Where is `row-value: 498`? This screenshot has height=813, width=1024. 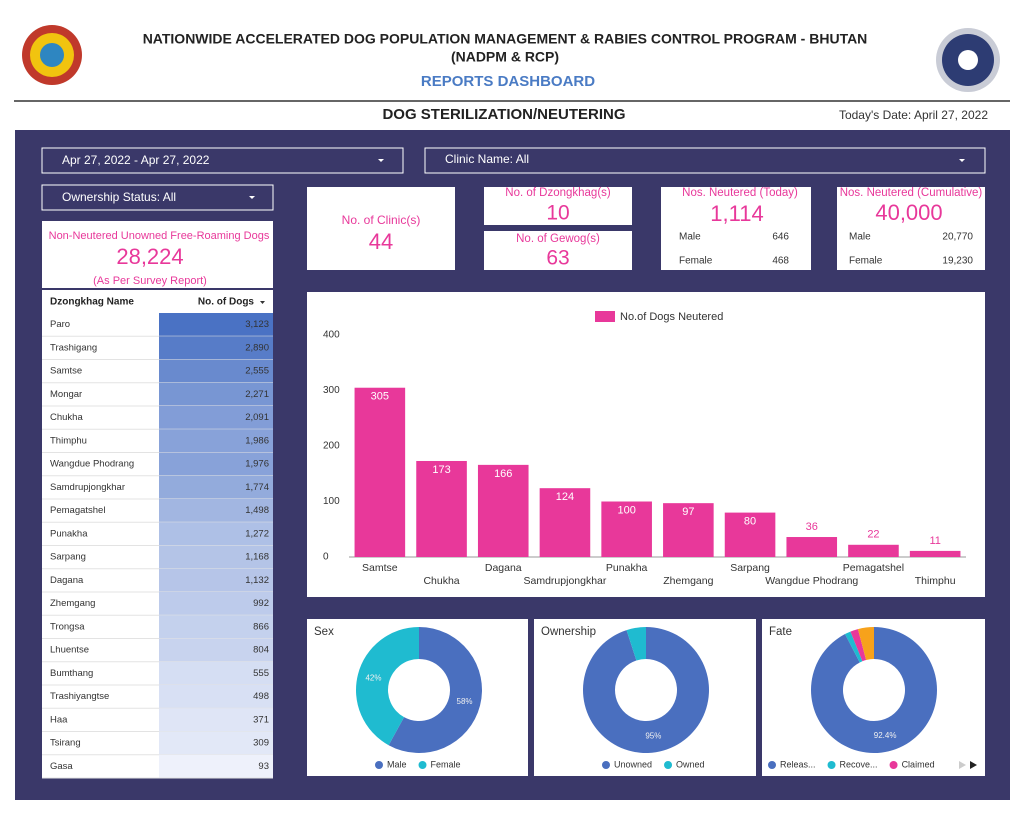 row-value: 498 is located at coordinates (261, 696).